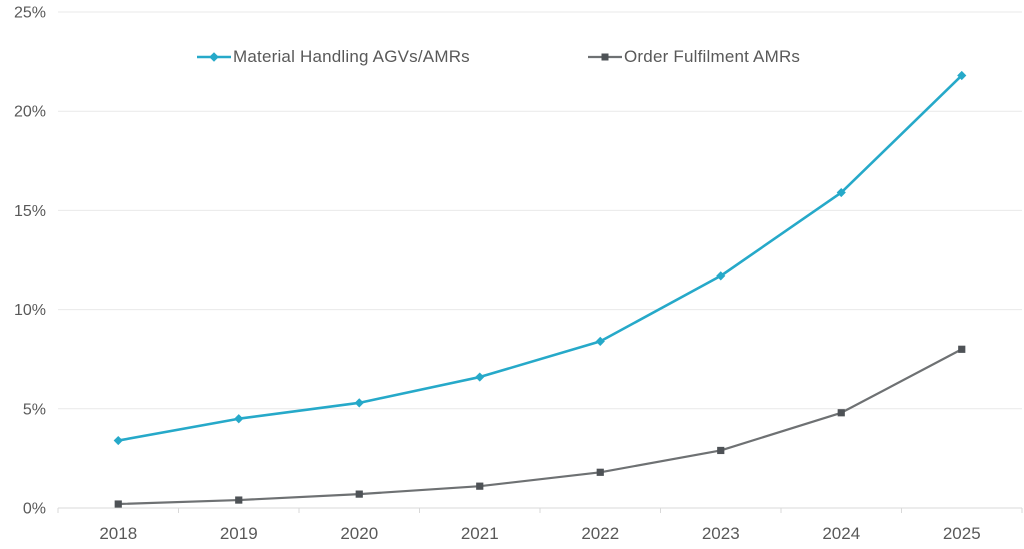  I want to click on y-tick-label: 15%, so click(30, 211).